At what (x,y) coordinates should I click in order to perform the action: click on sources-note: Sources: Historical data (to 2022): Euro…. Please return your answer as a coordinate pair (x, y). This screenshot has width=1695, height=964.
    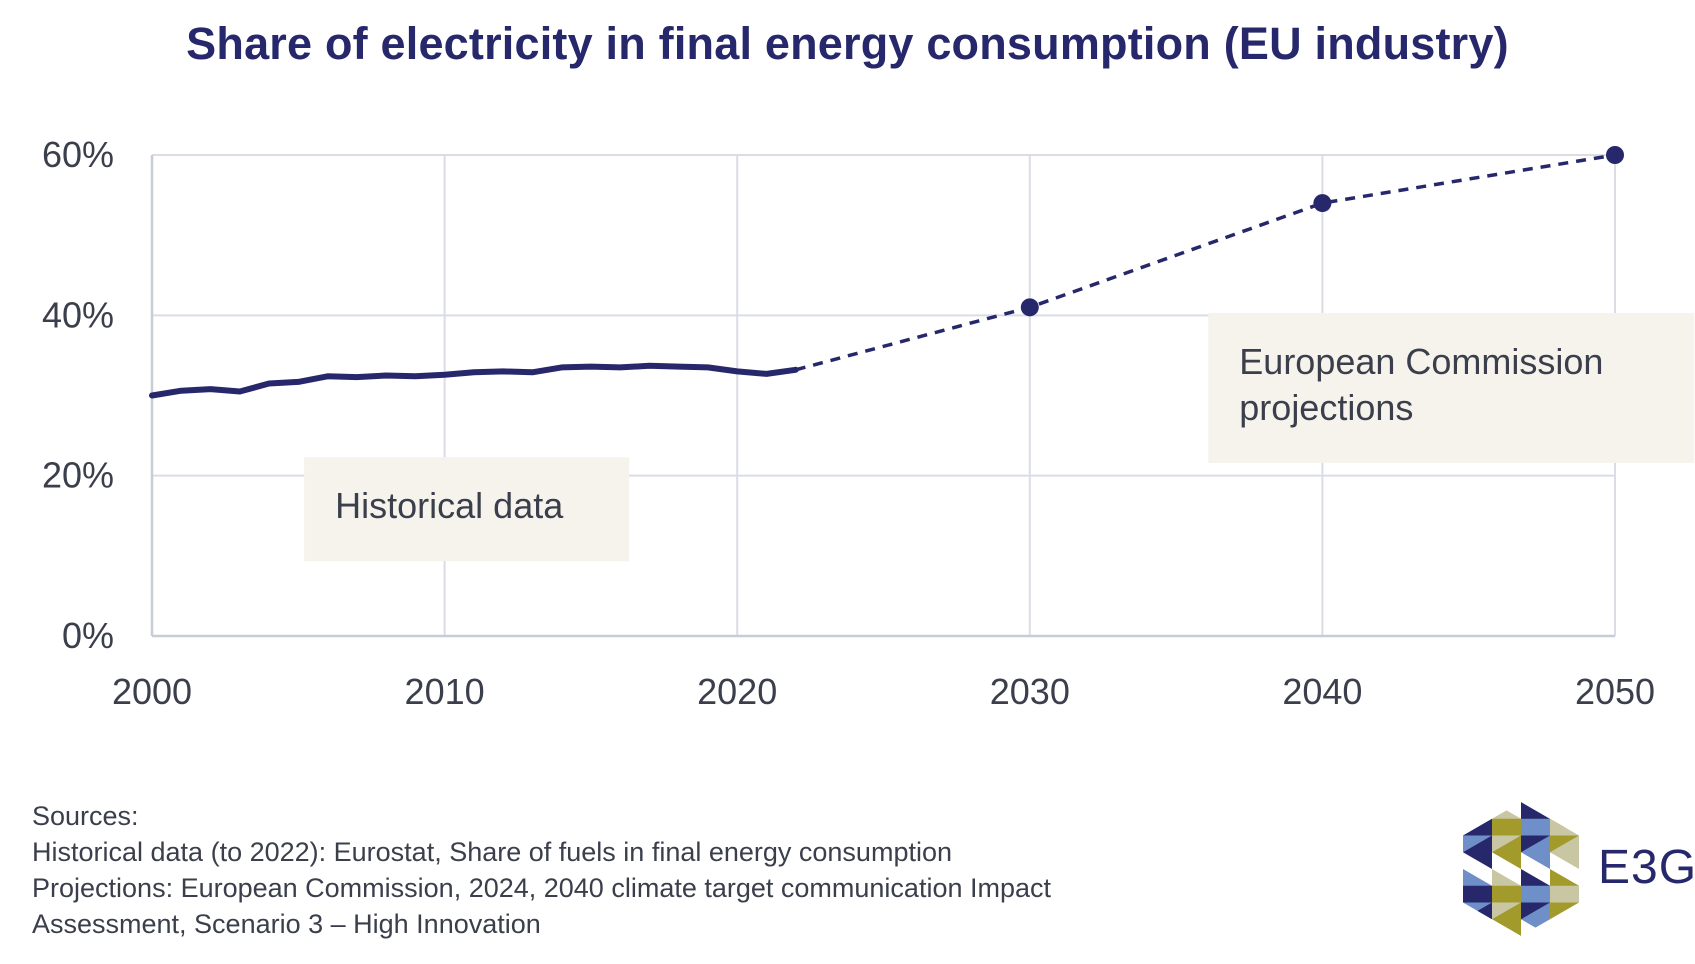
    Looking at the image, I should click on (541, 870).